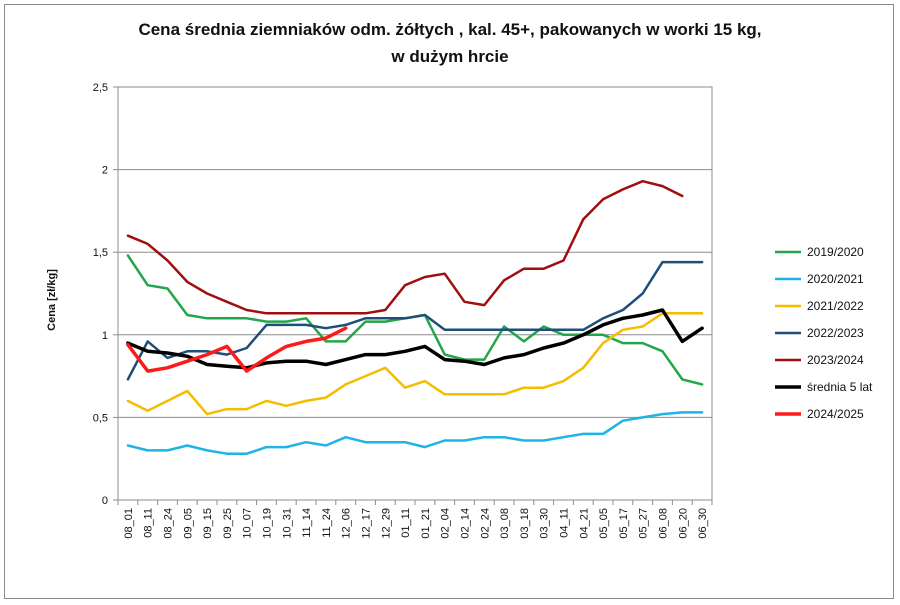  Describe the element at coordinates (840, 387) in the screenshot. I see `legend-label: średnia 5 lat` at that location.